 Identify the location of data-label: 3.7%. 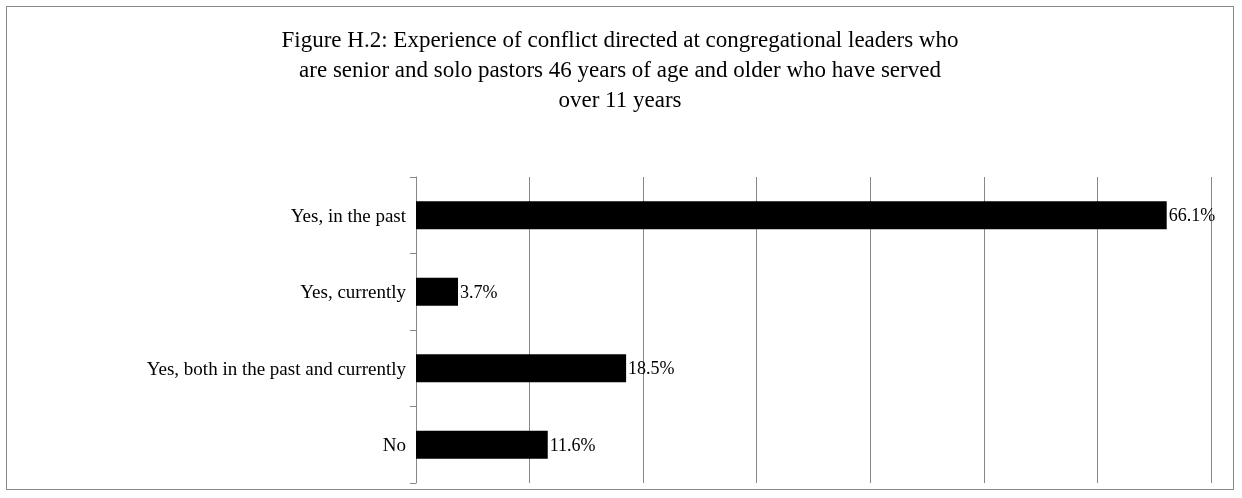
(479, 291).